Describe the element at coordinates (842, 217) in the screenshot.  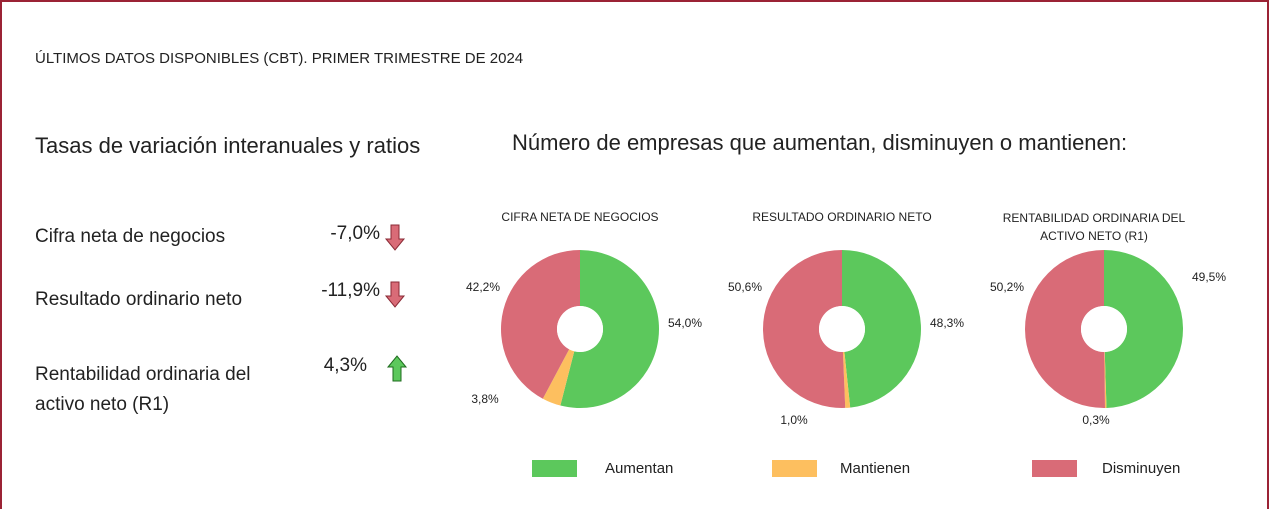
I see `pie-title: RESULTADO ORDINARIO NETO` at that location.